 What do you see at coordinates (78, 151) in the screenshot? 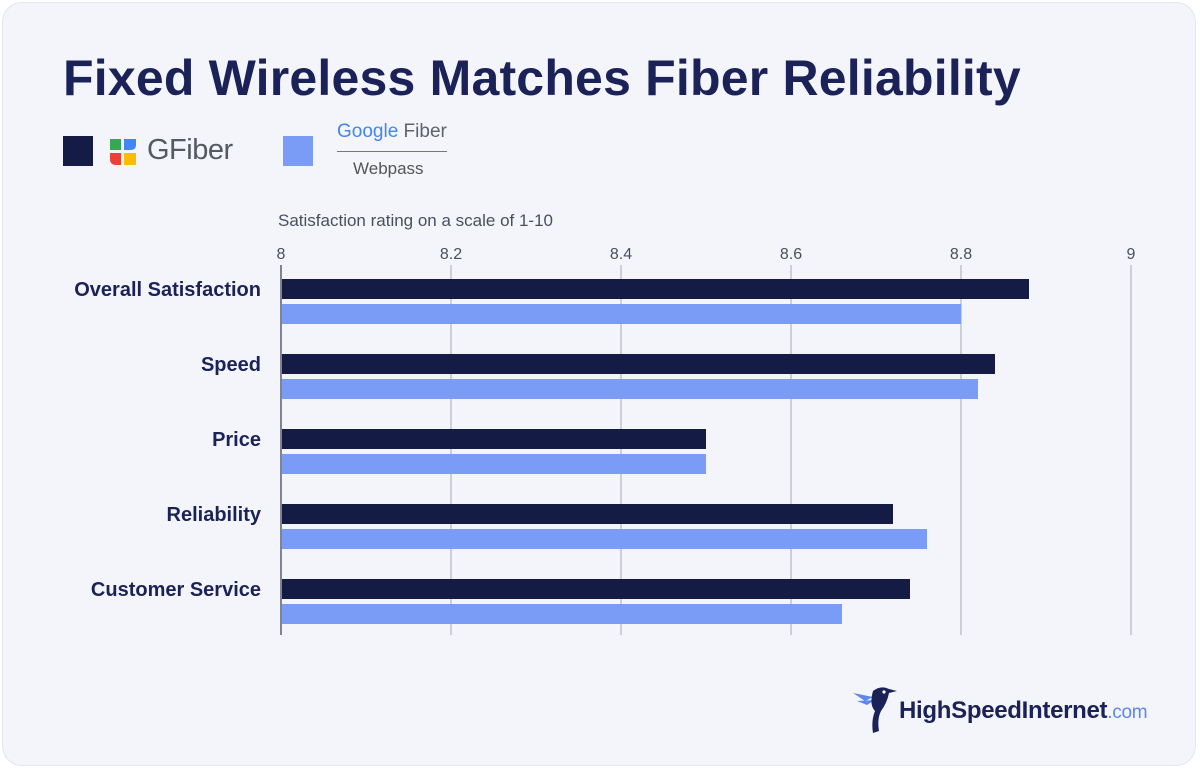
I see `legend-swatch-gfiber` at bounding box center [78, 151].